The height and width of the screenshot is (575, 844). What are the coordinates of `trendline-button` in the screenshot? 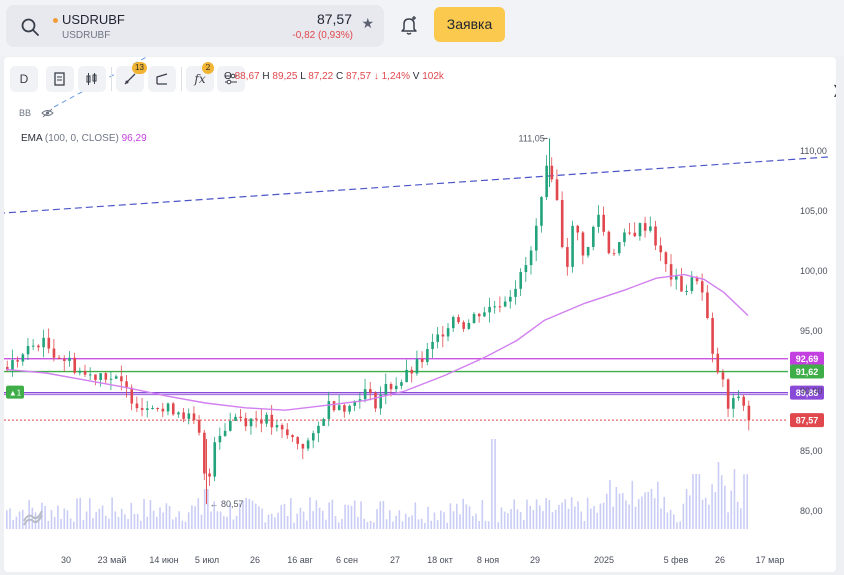 It's located at (162, 79).